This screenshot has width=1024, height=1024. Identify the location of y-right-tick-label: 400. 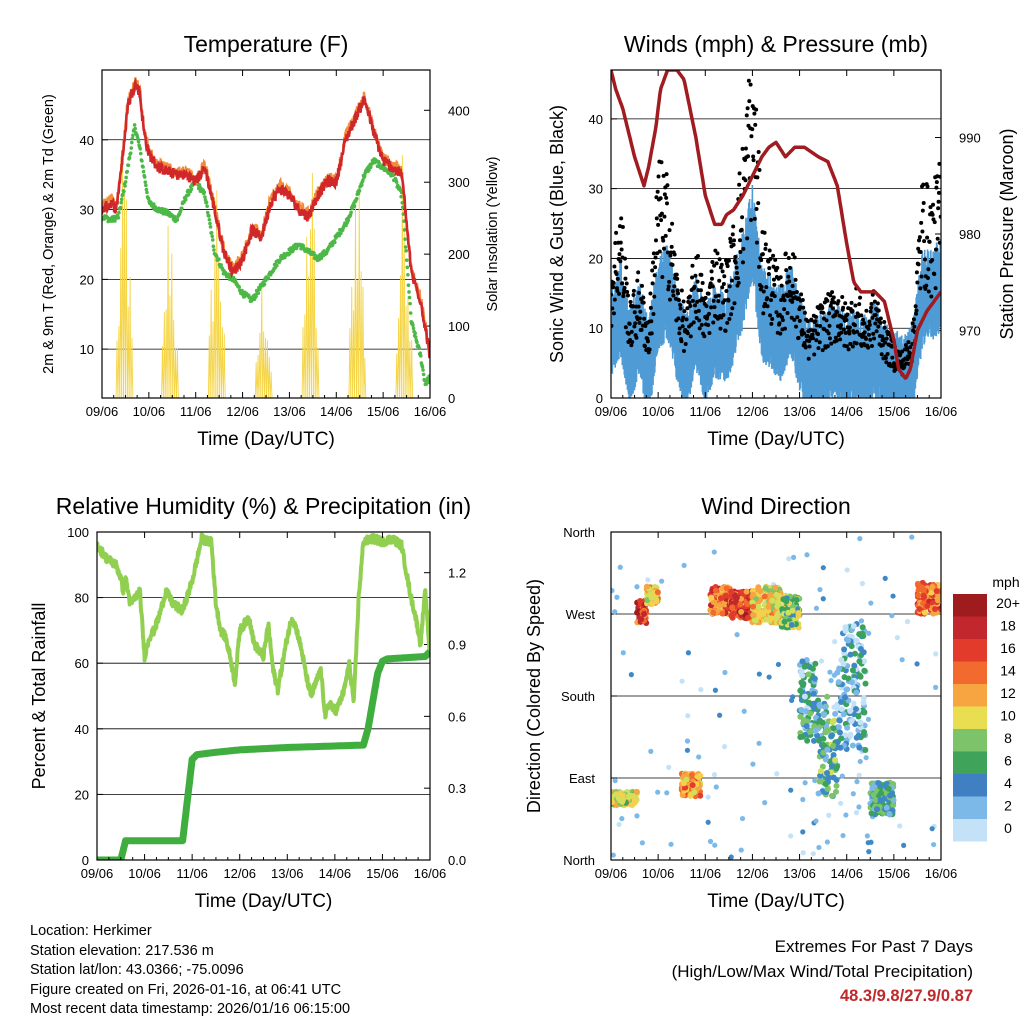
(459, 110).